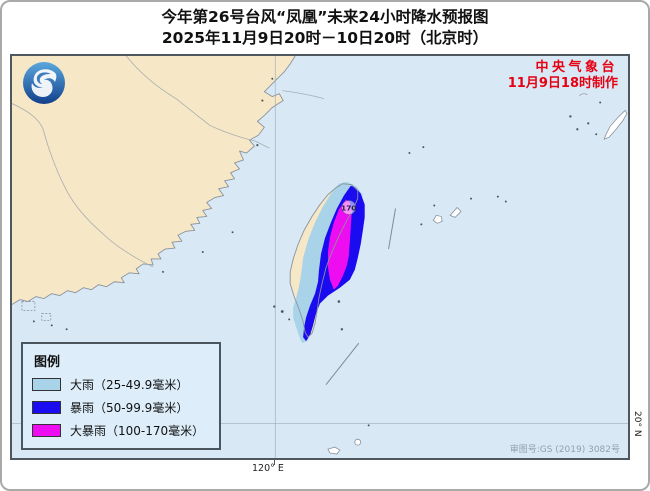  Describe the element at coordinates (303, 94) in the screenshot. I see `coastal-boundary-line` at that location.